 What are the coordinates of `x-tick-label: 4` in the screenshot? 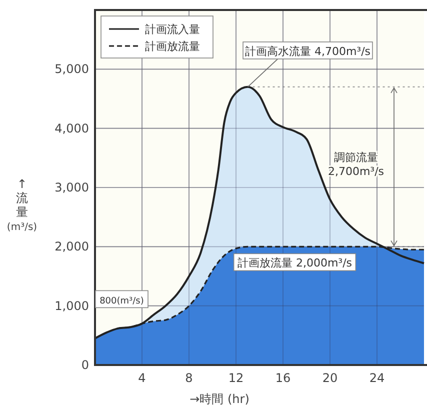 It's located at (142, 378).